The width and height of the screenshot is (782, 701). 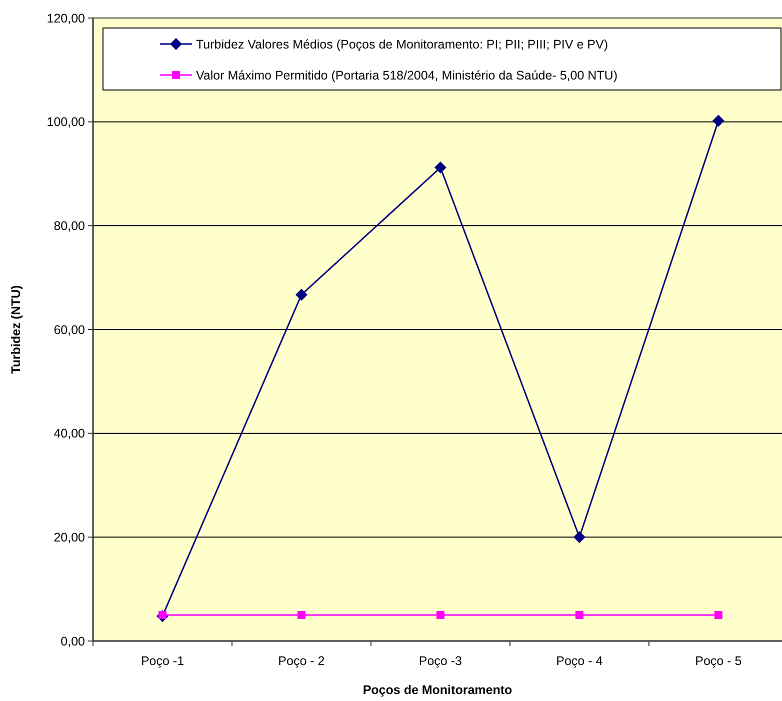 I want to click on x-axis-title: Poços de Monitoramento, so click(x=437, y=690).